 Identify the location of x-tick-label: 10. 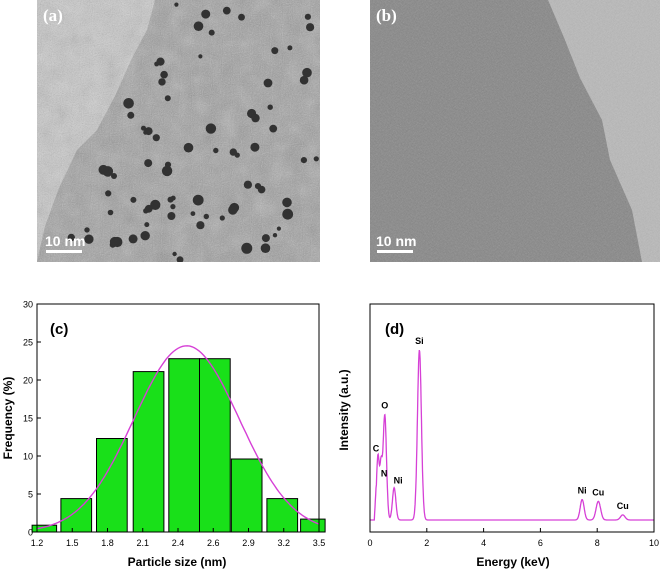
(654, 543).